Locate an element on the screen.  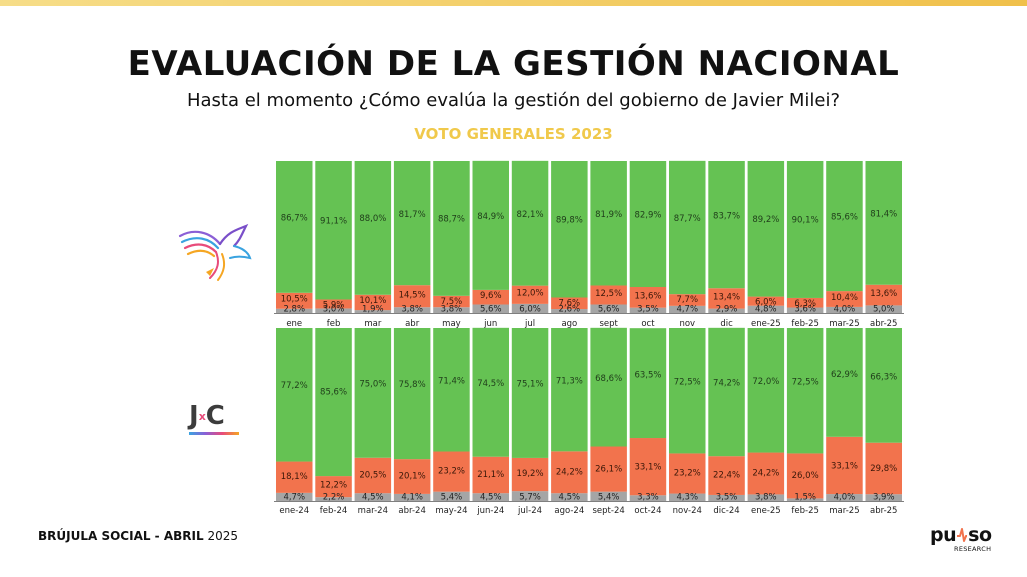
jxc-letter-c: C is located at coordinates (215, 416).